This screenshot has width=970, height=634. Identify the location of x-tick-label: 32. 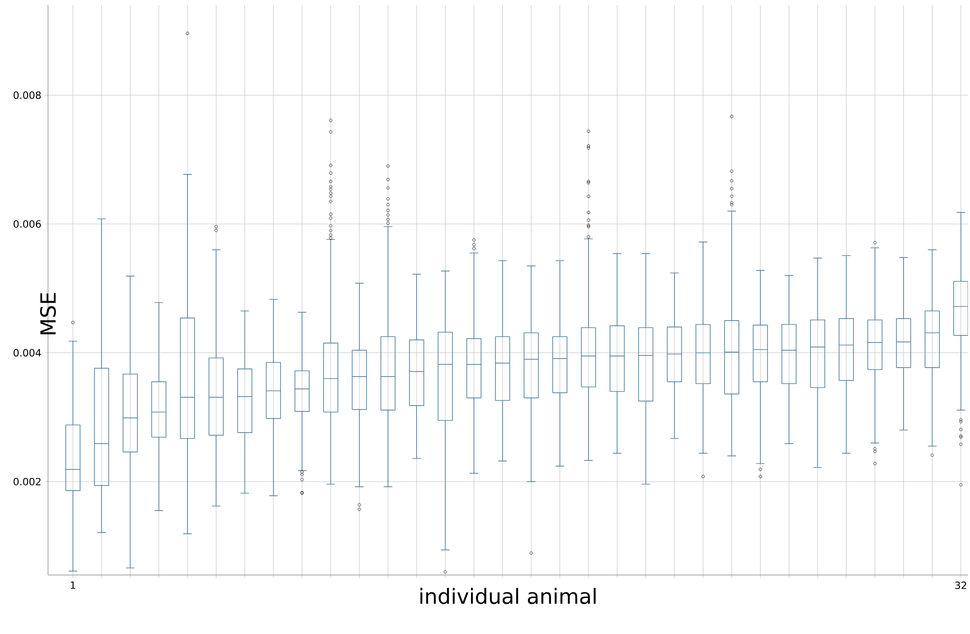
(960, 586).